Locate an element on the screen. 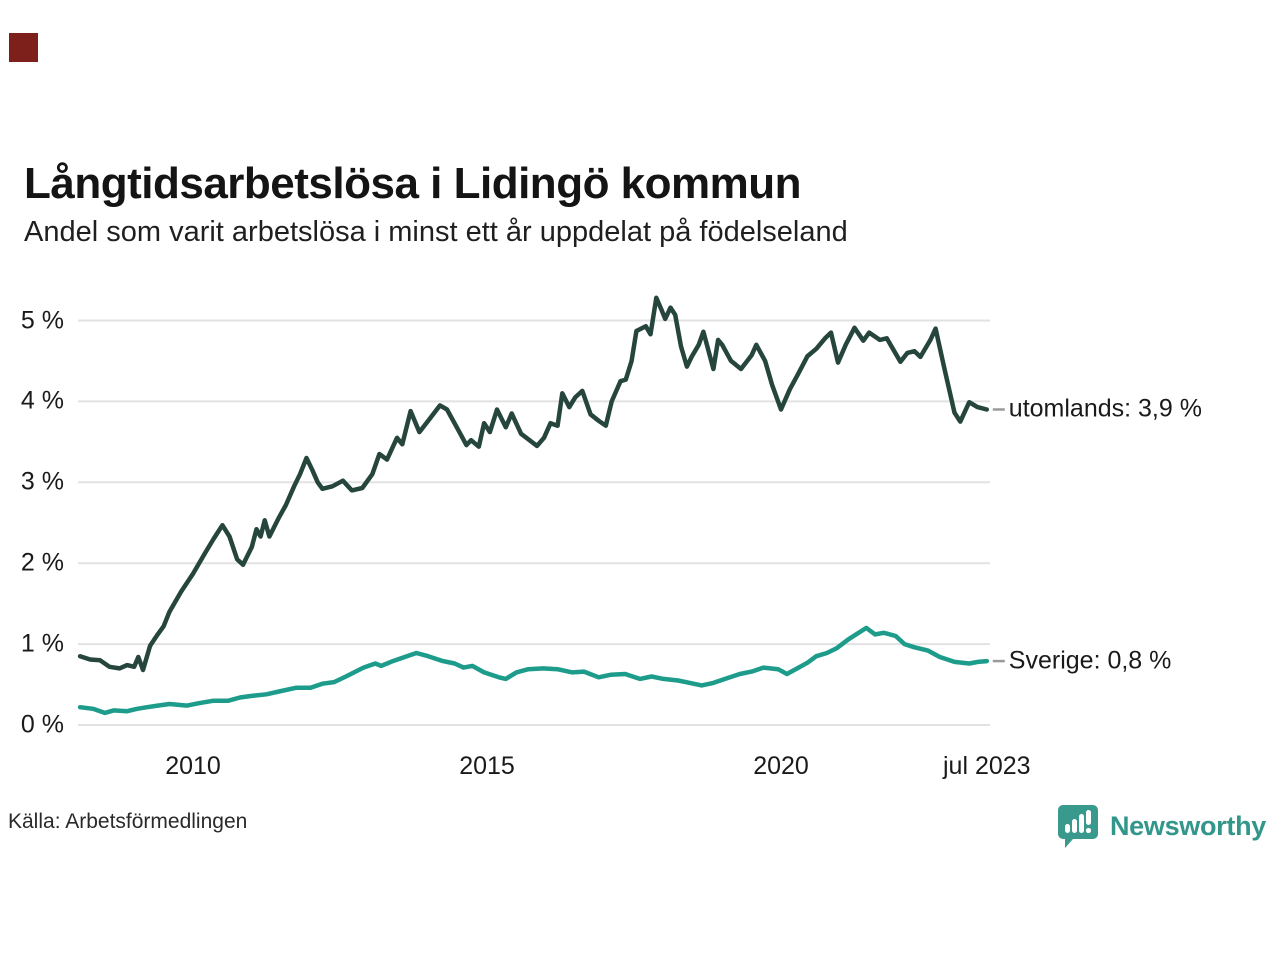 The height and width of the screenshot is (960, 1280). series-end-label-sverige: Sverige: 0,8 % is located at coordinates (1090, 660).